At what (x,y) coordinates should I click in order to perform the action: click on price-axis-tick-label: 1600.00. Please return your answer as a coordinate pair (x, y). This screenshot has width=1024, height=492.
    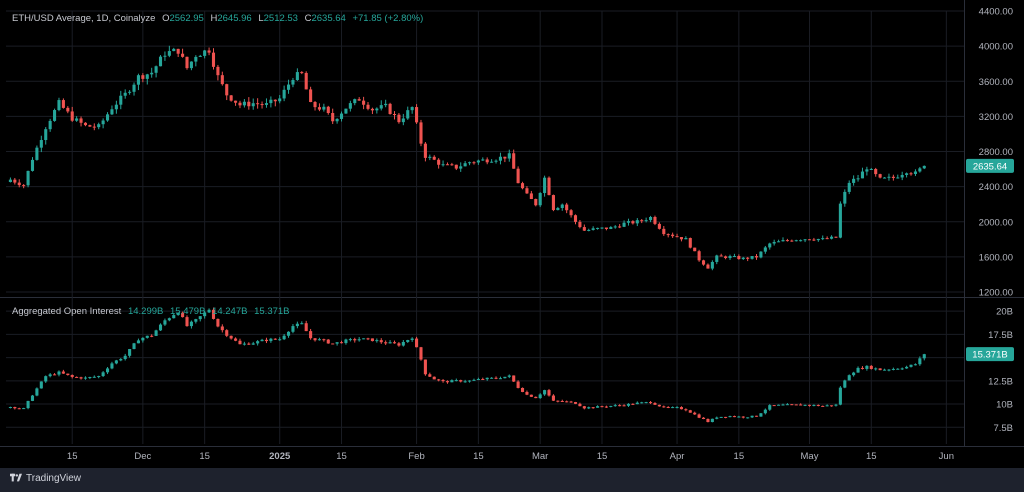
    Looking at the image, I should click on (996, 257).